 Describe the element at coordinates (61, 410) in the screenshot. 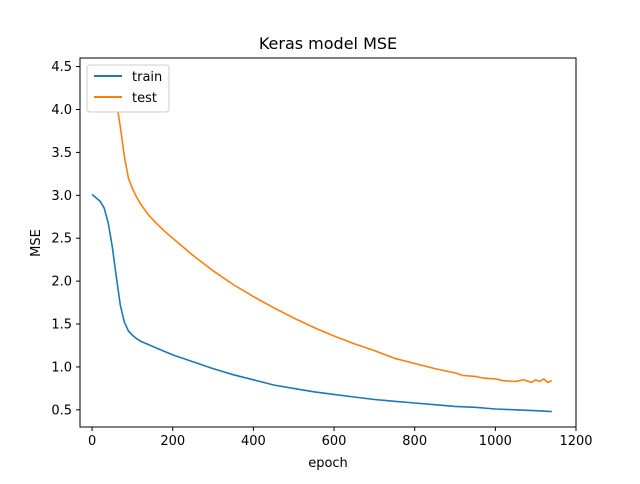

I see `y-tick-label: 0.5` at that location.